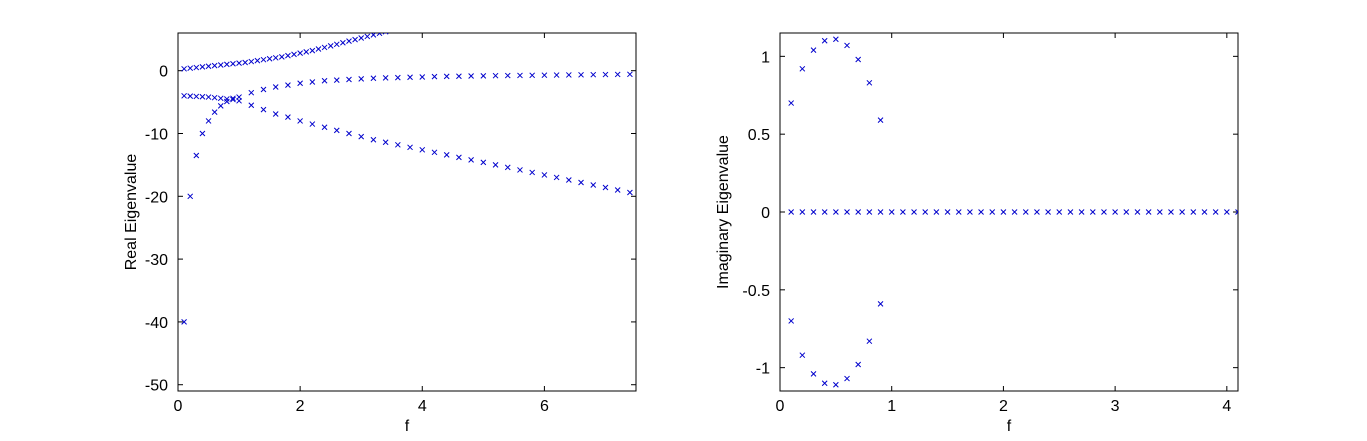  Describe the element at coordinates (156, 197) in the screenshot. I see `y-tick-label: -20` at that location.